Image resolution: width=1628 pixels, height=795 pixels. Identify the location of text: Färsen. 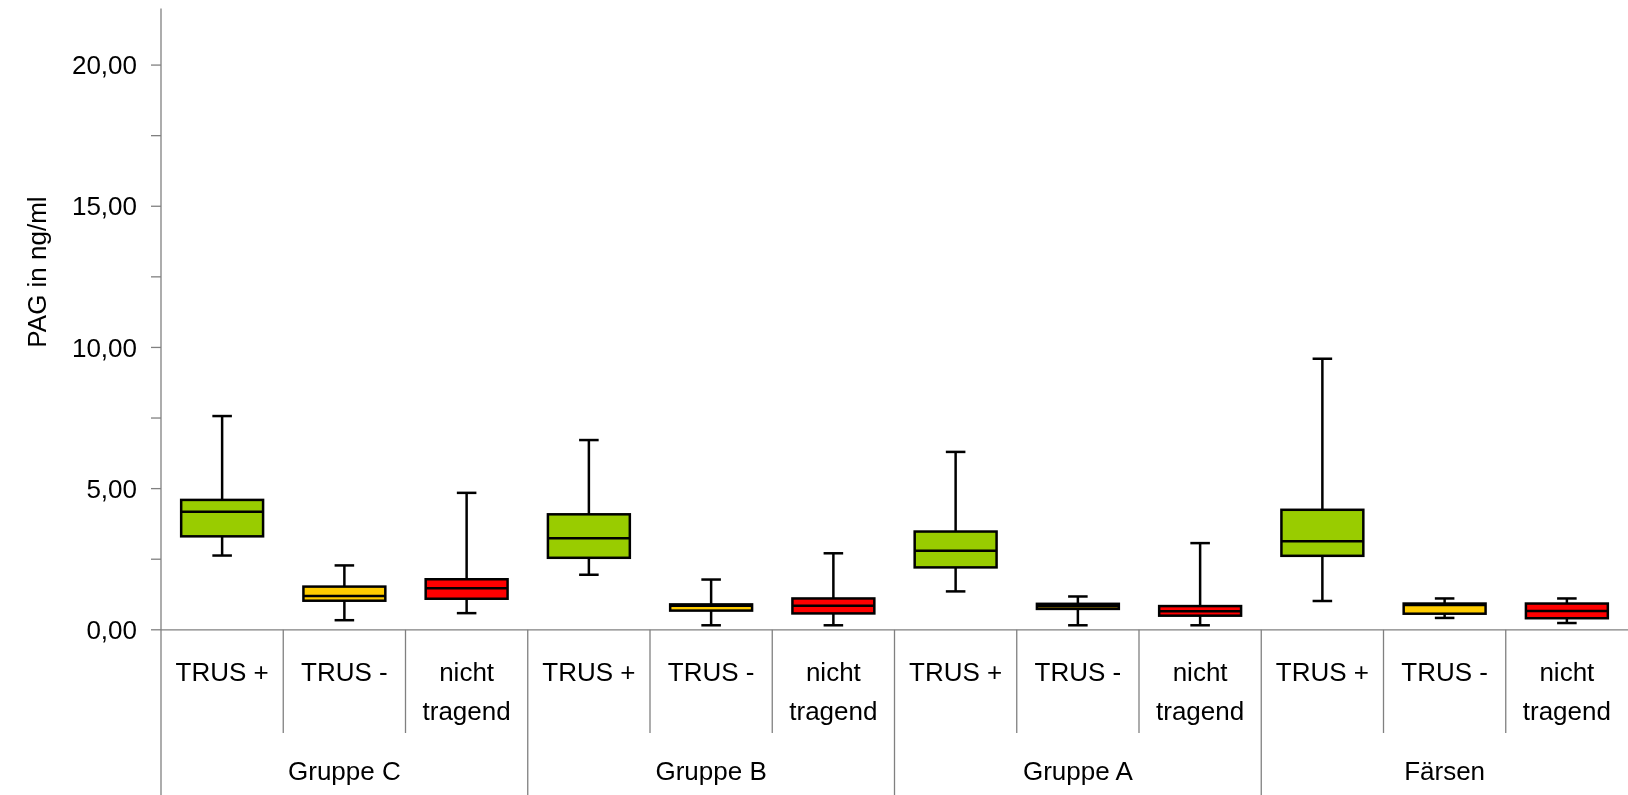
(1445, 771).